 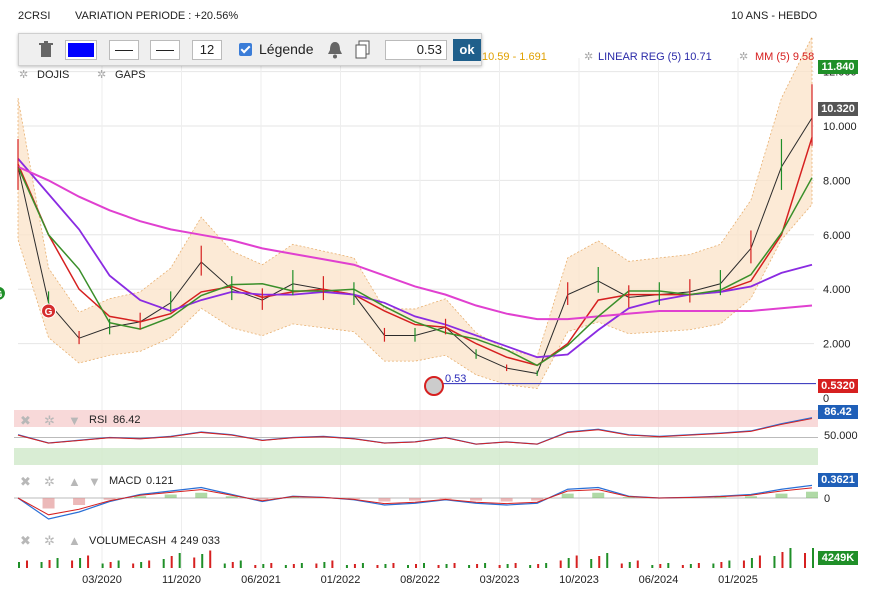 I want to click on volume-value: 4 249 033, so click(x=195, y=541).